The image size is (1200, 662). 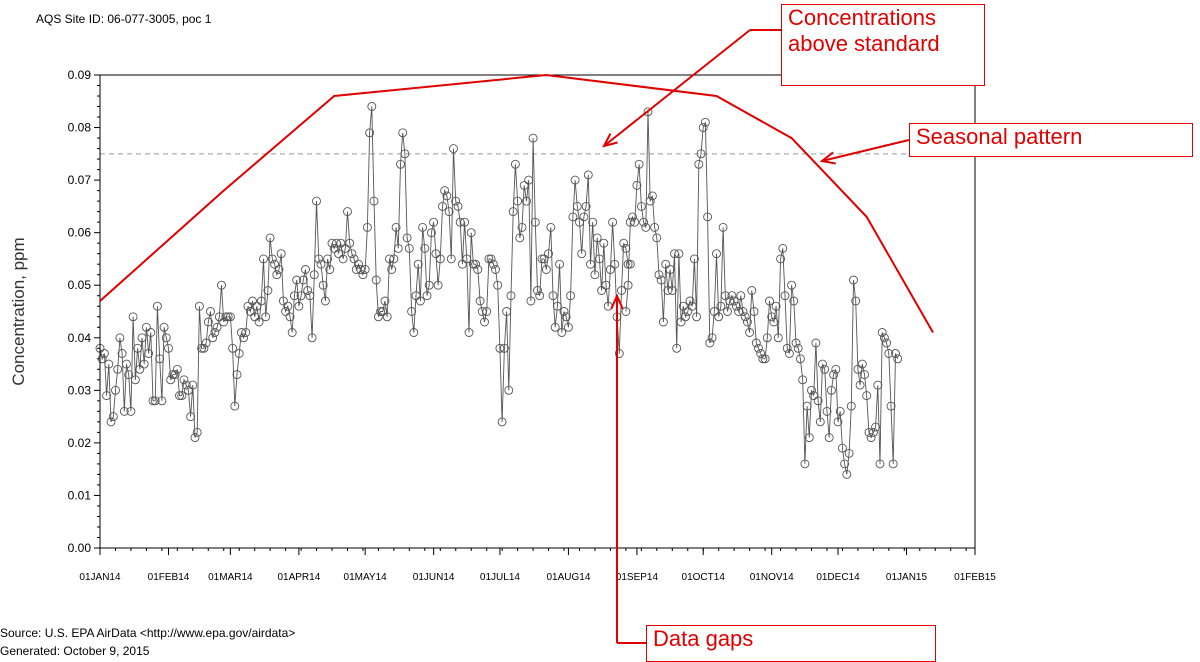 I want to click on above-standard-arrow-head, so click(x=610, y=140).